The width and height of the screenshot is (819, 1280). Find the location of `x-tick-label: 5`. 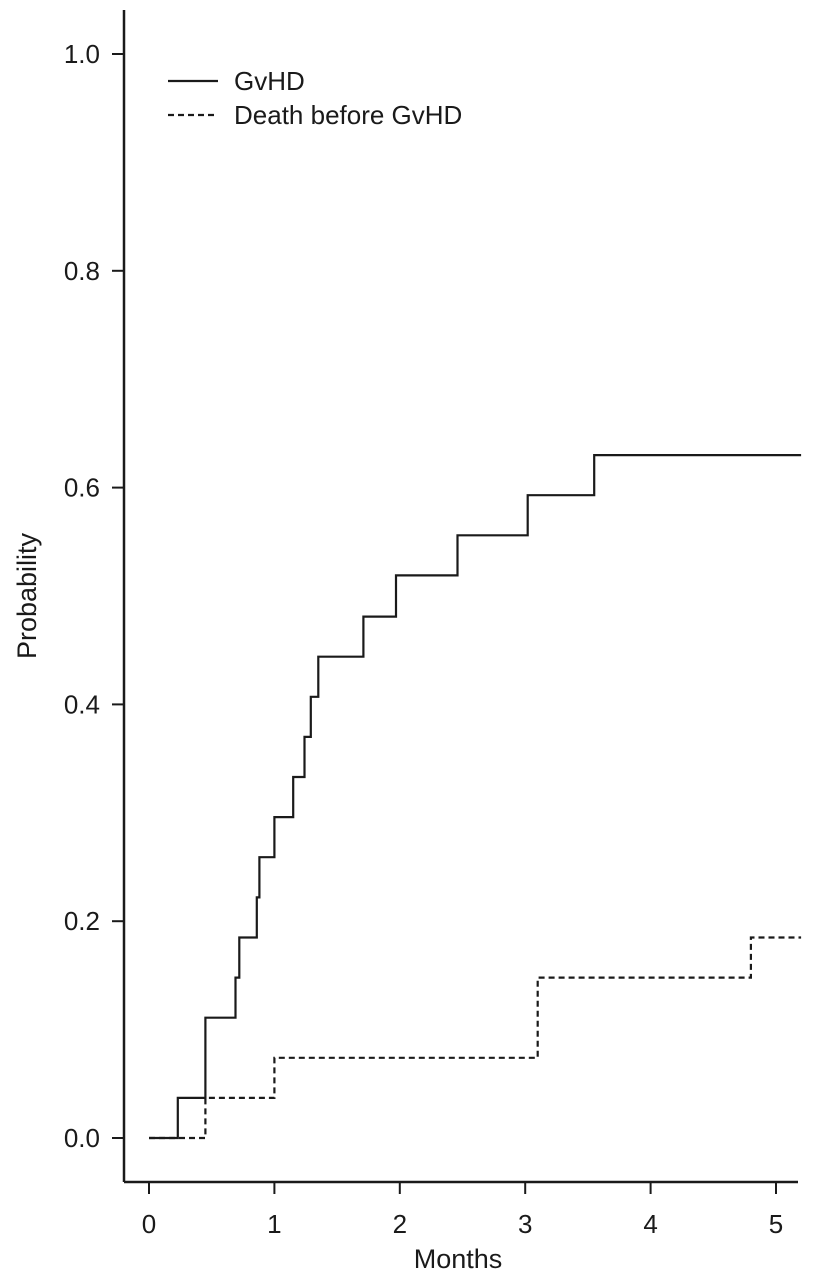

x-tick-label: 5 is located at coordinates (776, 1224).